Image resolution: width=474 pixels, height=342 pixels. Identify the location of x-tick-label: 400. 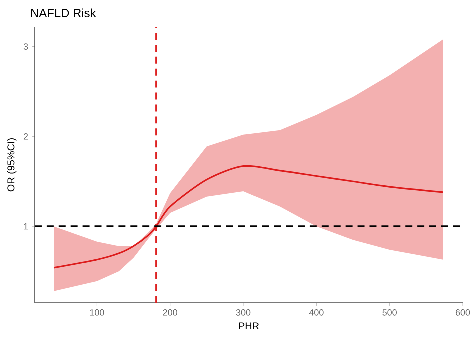
(316, 313).